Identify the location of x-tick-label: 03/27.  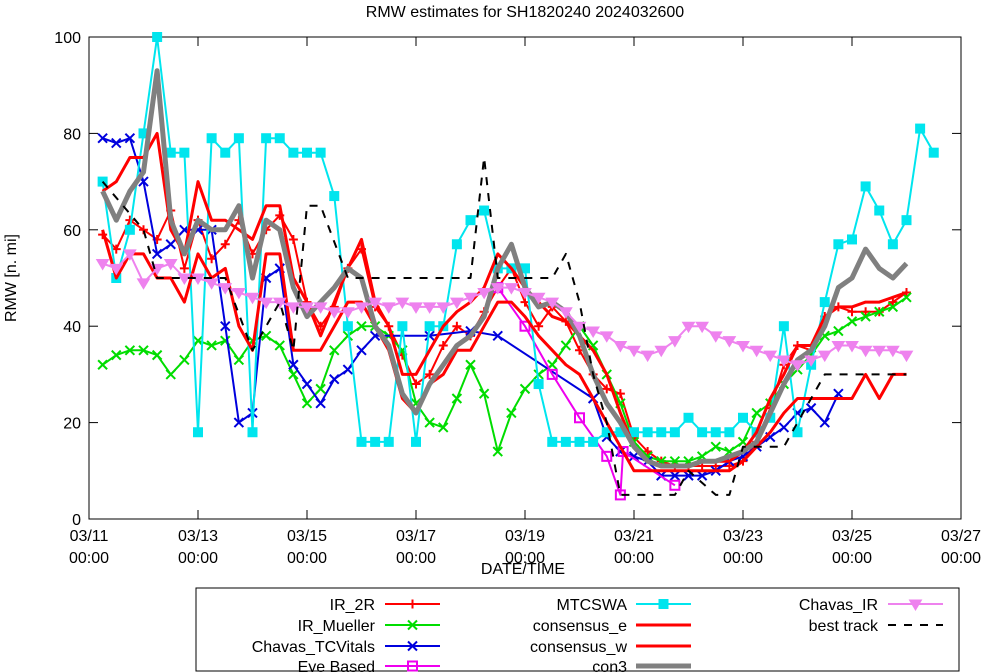
(961, 536).